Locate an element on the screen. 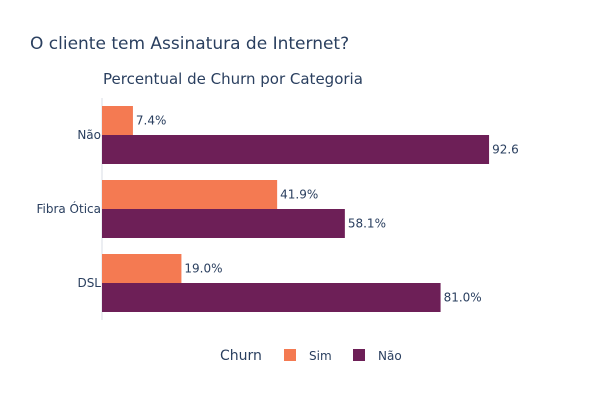  bar-dsl-nao is located at coordinates (271, 297).